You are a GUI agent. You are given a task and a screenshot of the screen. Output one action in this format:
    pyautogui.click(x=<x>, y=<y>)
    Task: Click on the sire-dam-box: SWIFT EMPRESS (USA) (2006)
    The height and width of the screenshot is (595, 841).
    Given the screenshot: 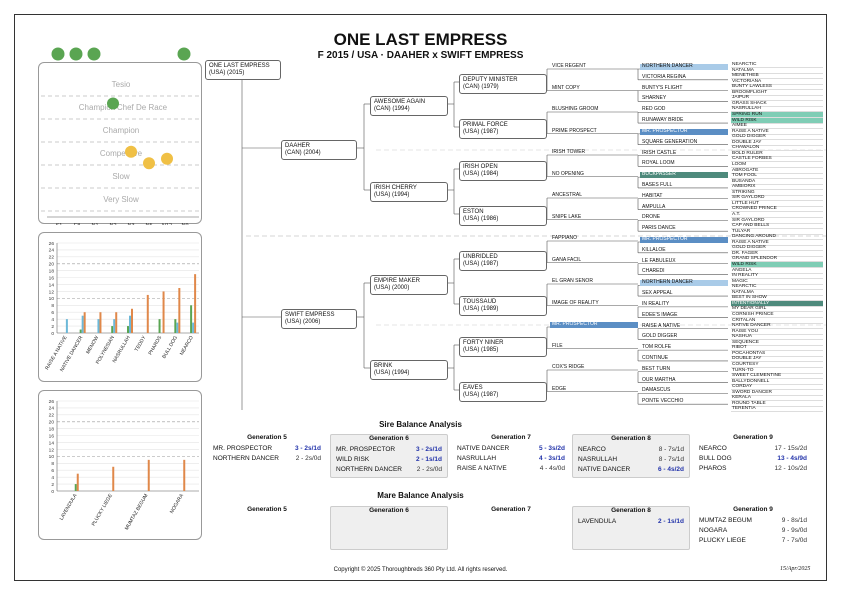 What is the action you would take?
    pyautogui.click(x=319, y=319)
    